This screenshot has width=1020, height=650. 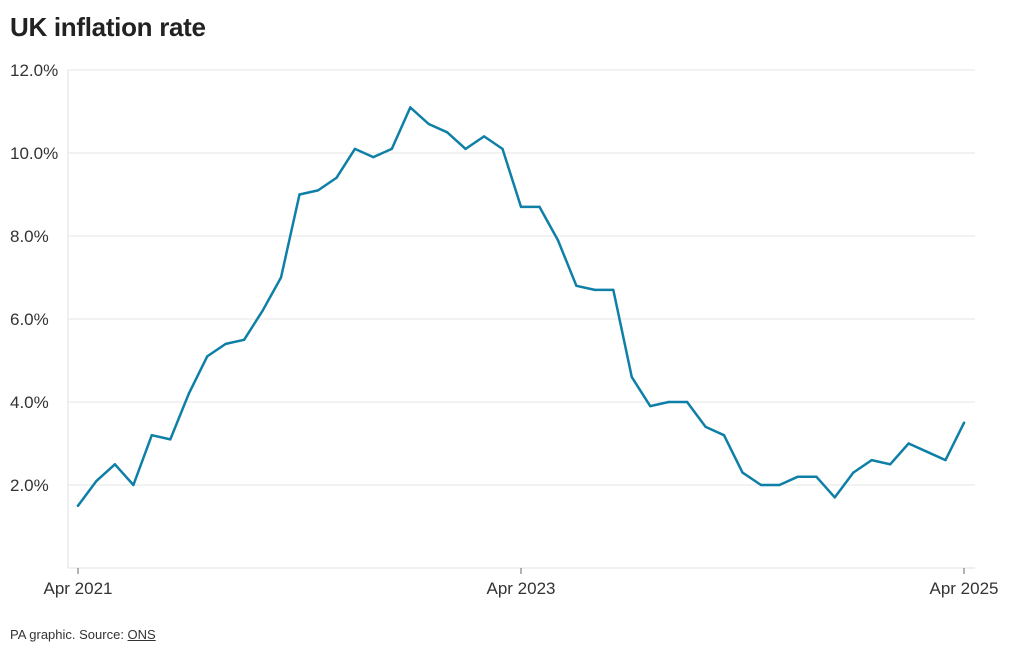 What do you see at coordinates (108, 27) in the screenshot?
I see `chart-title: UK inflation rate` at bounding box center [108, 27].